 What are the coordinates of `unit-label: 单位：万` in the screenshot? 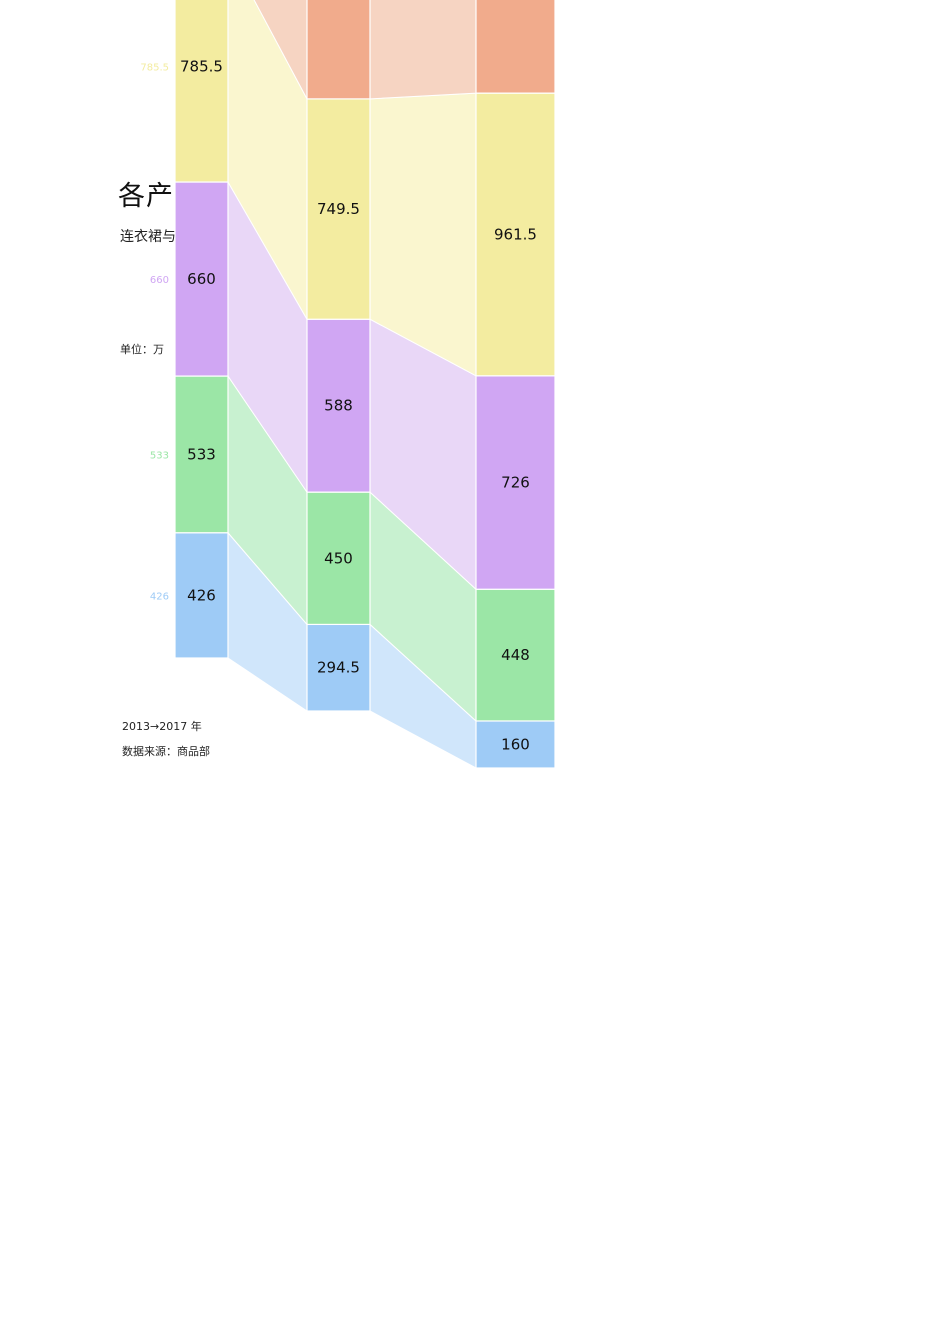 It's located at (142, 349).